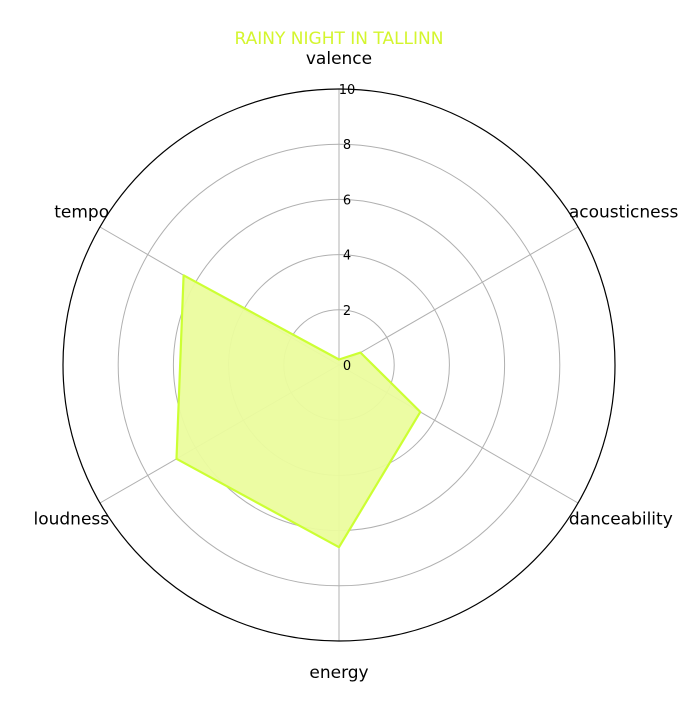 This screenshot has width=695, height=726. Describe the element at coordinates (347, 200) in the screenshot. I see `r-tick-label-6: 6` at that location.